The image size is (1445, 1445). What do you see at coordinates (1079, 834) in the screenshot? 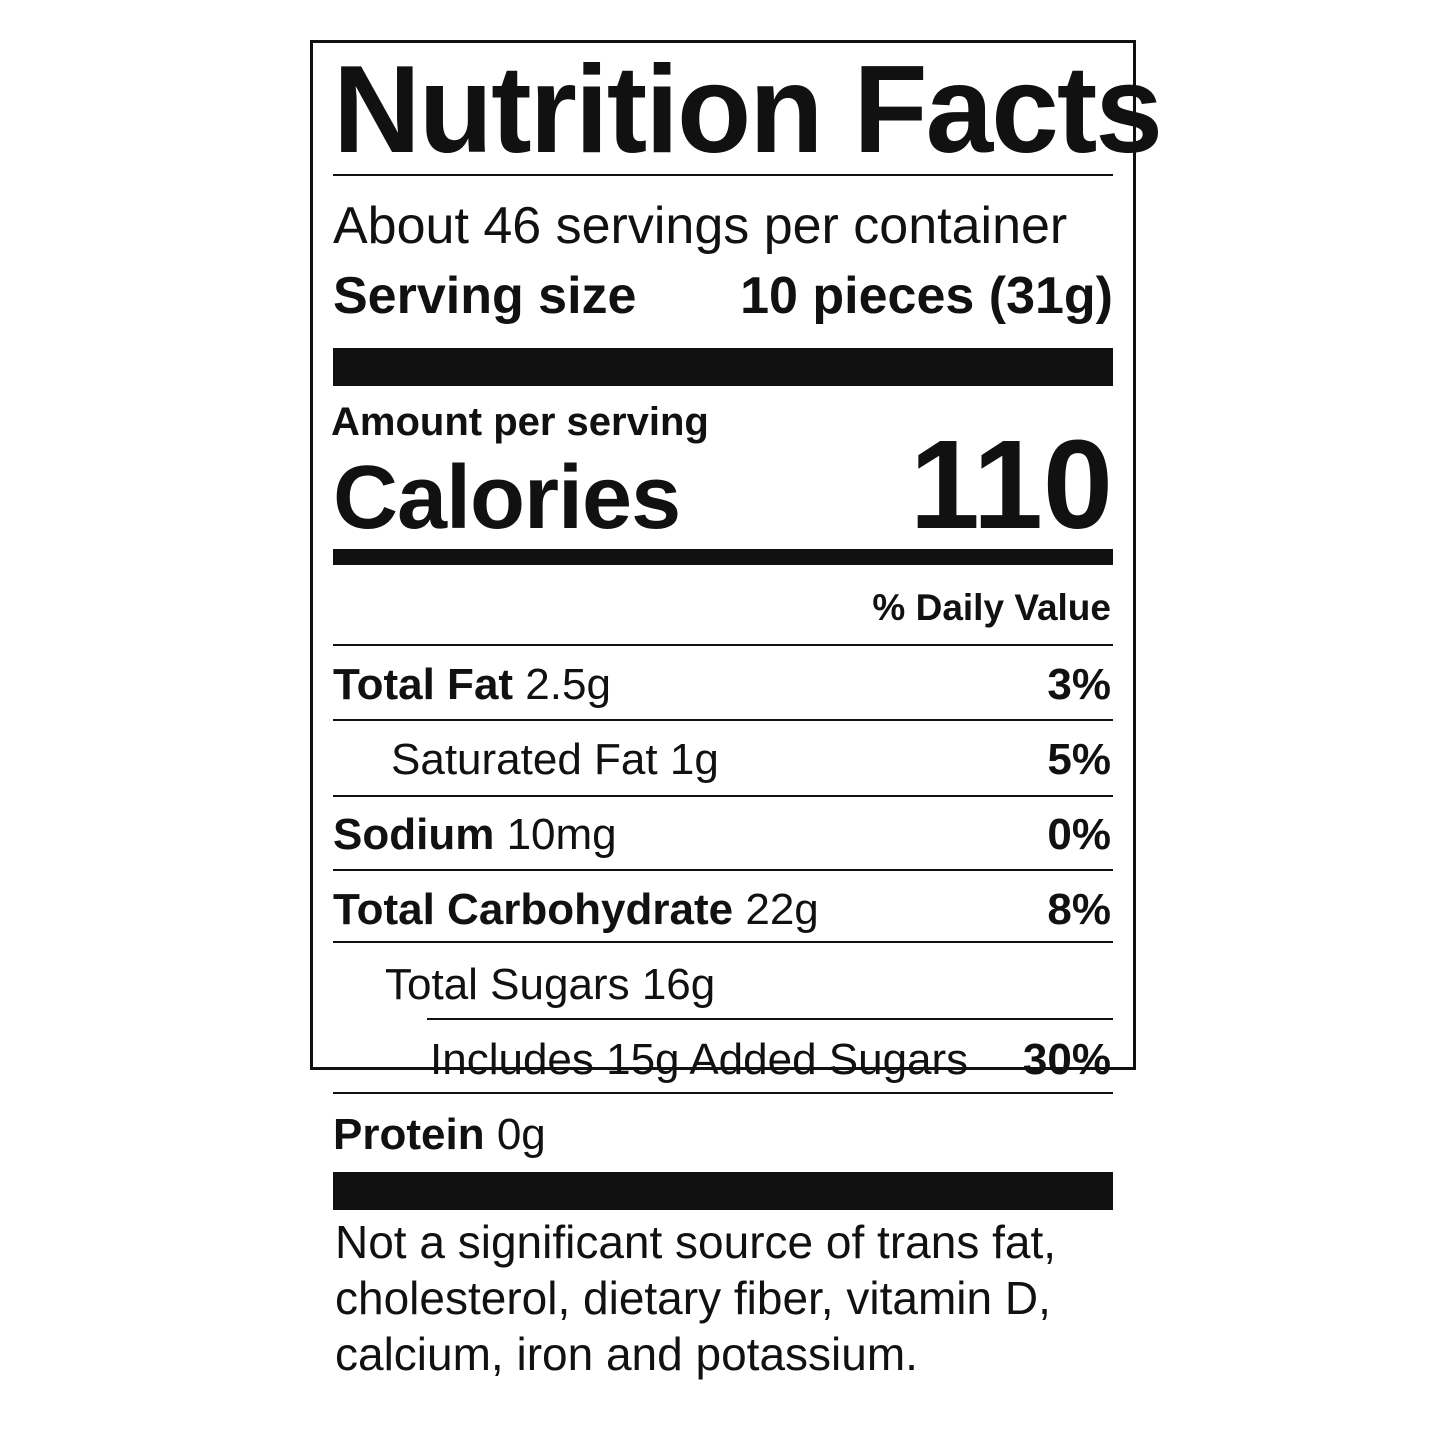
I see `nutrient-dv: 0%` at bounding box center [1079, 834].